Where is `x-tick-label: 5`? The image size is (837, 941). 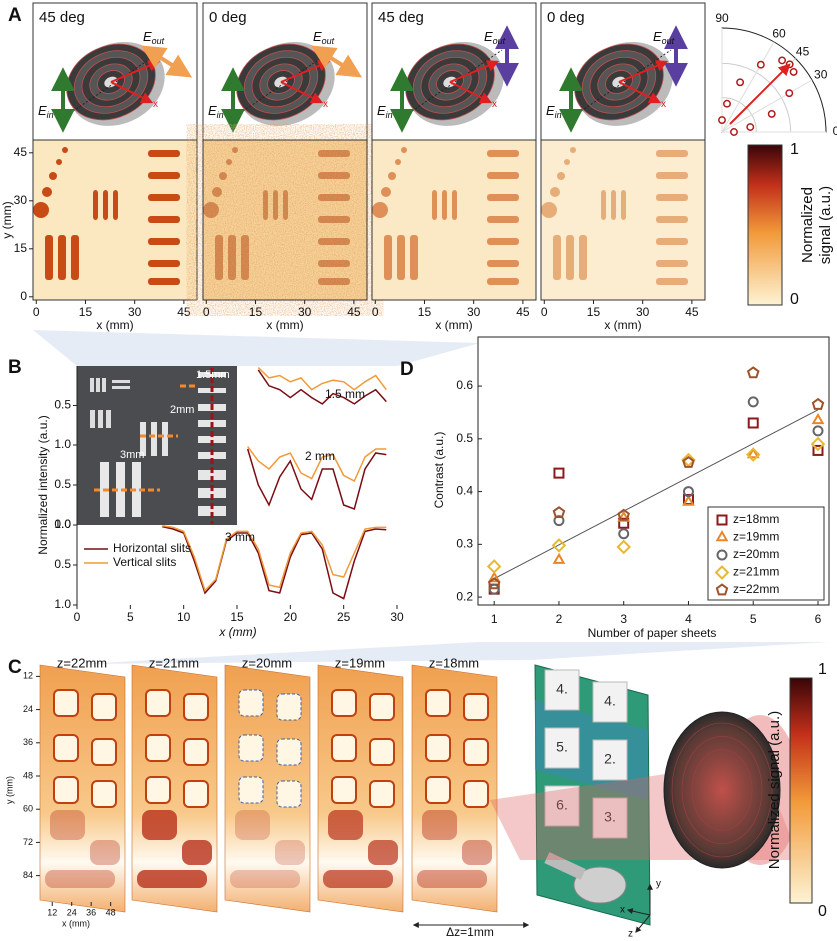 x-tick-label: 5 is located at coordinates (130, 617).